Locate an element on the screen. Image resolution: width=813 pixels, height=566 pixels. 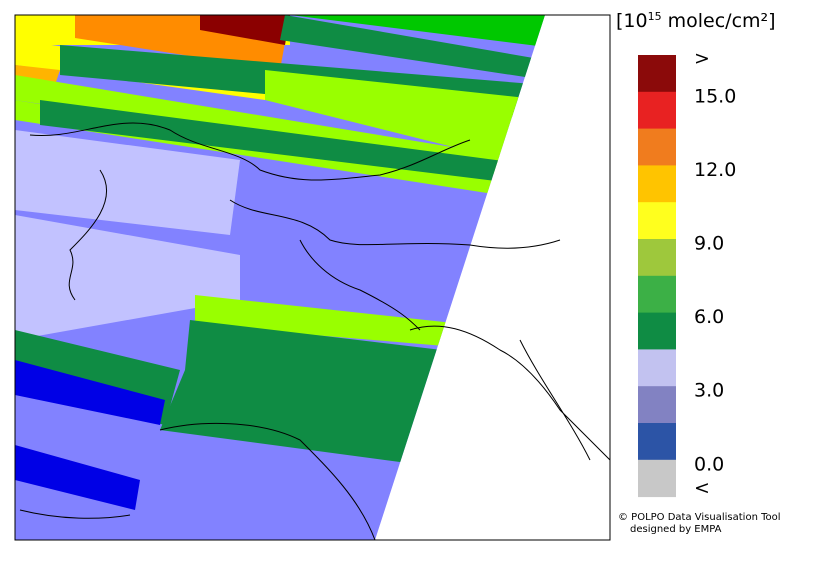
legend-title-exponent: 15 is located at coordinates (655, 16).